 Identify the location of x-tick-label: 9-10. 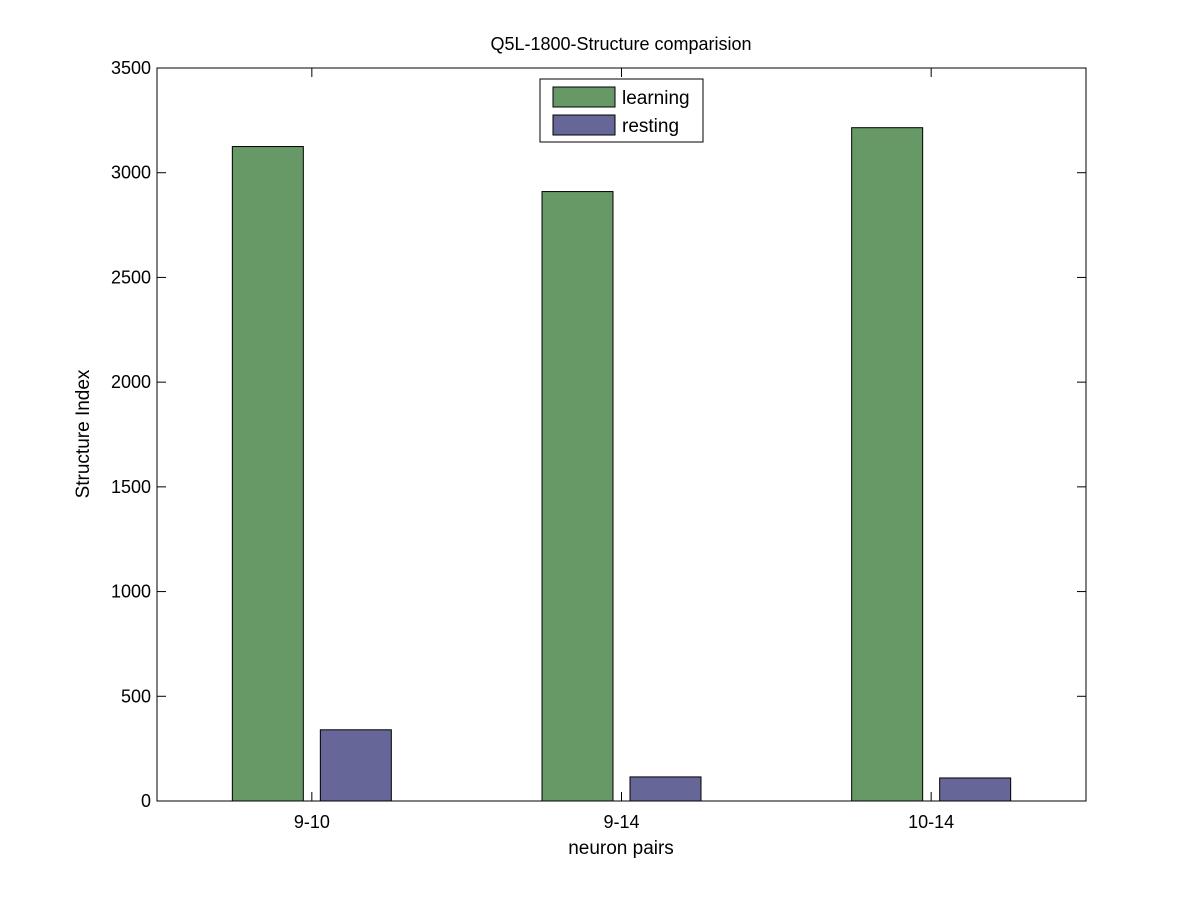
(312, 822).